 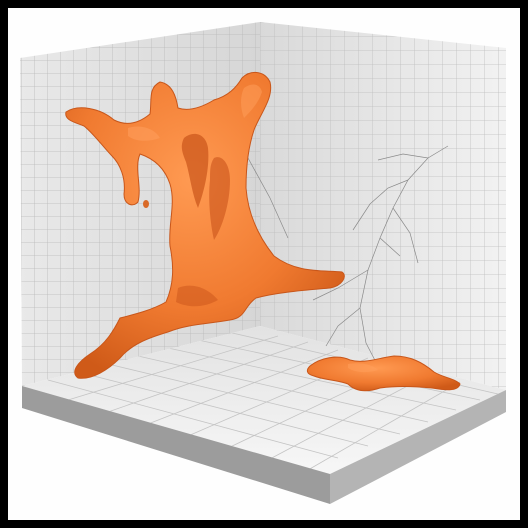 I want to click on orange-puddle, so click(x=383, y=373).